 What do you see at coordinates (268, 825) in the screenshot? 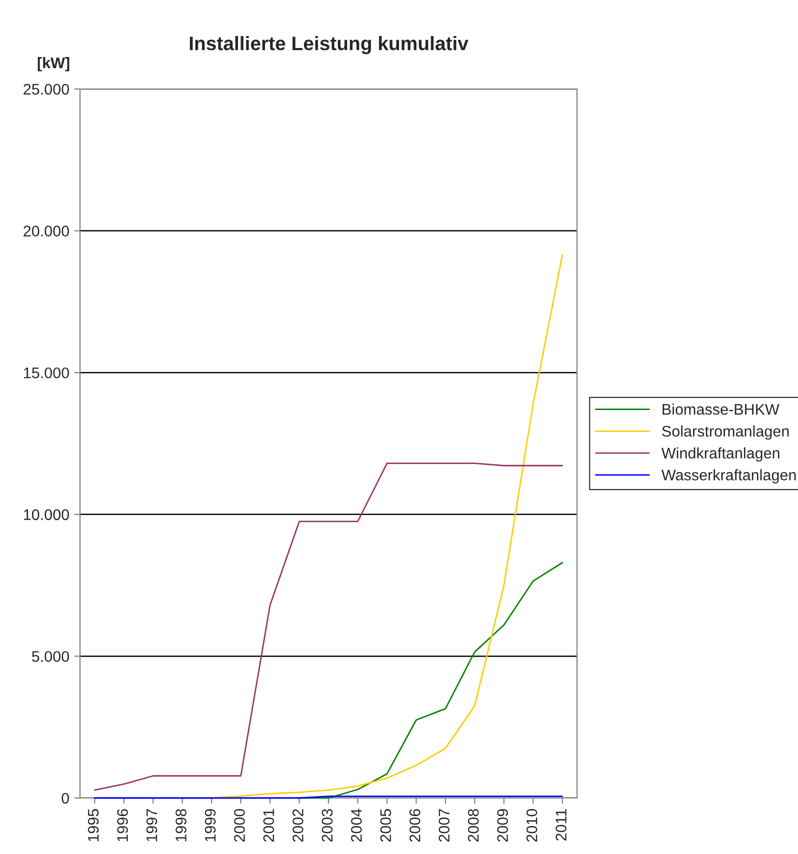
I see `x-tick-label: 2001` at bounding box center [268, 825].